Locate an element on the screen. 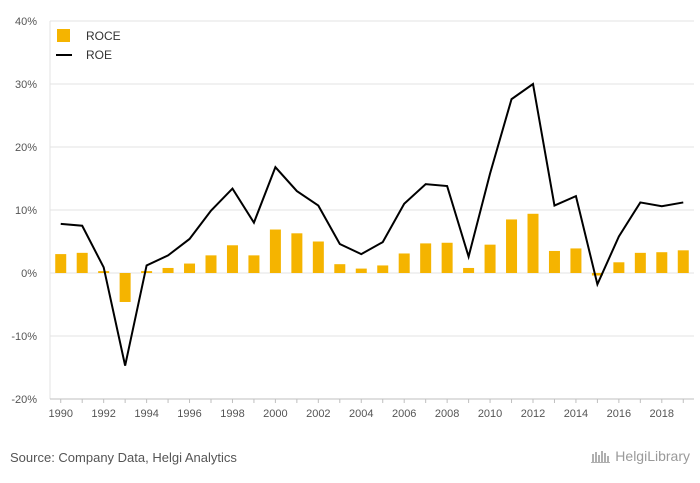  x-tick-label: 2006 is located at coordinates (404, 414).